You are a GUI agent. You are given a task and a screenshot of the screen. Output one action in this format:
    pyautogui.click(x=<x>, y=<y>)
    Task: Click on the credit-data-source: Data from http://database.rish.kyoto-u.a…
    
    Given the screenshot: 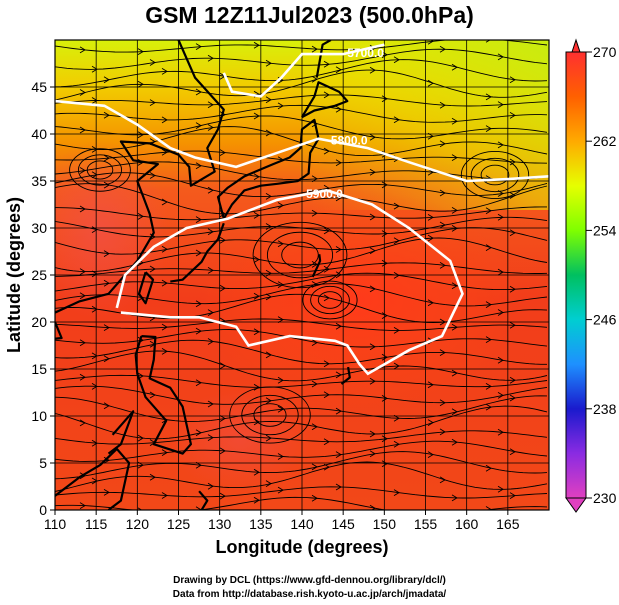 What is the action you would take?
    pyautogui.click(x=309, y=594)
    